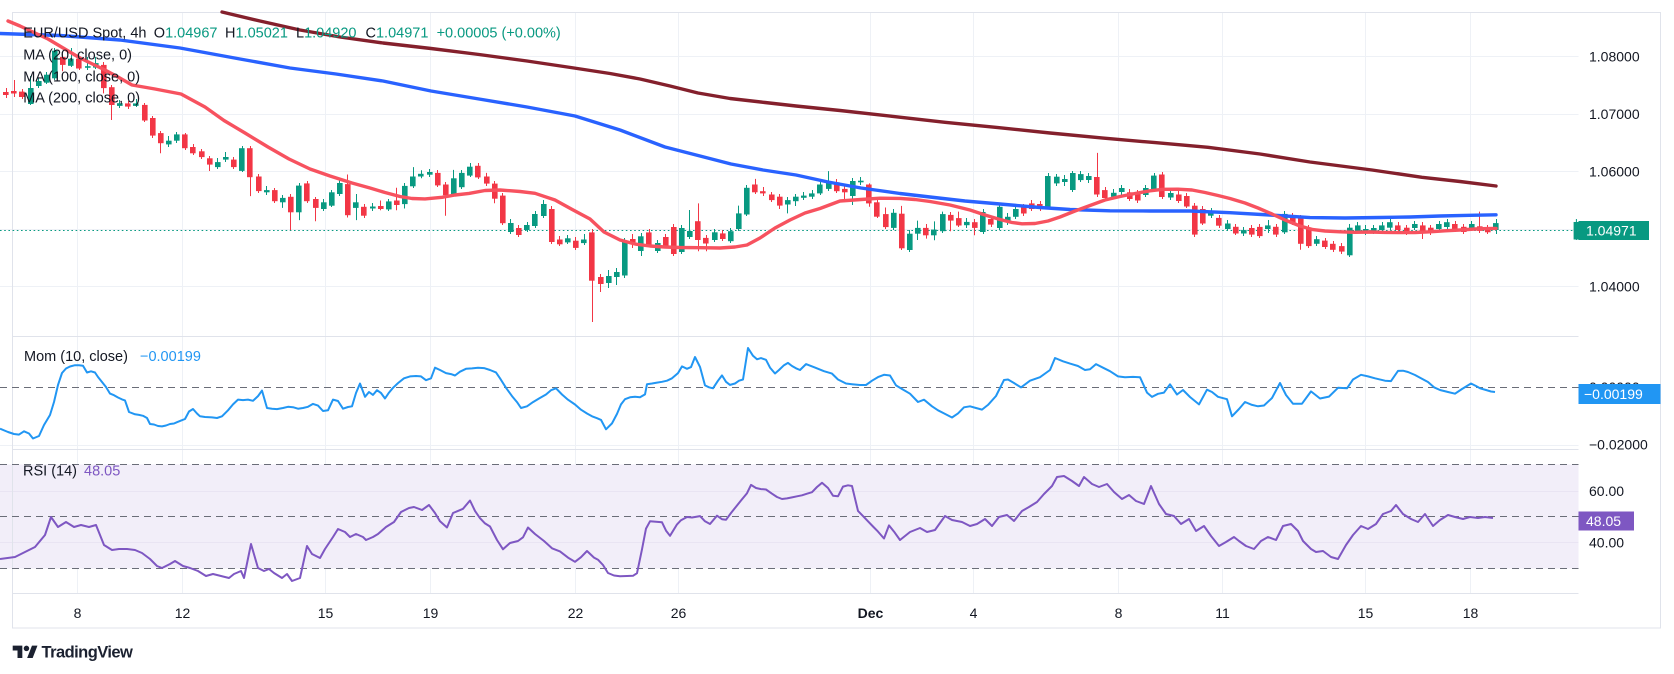 The height and width of the screenshot is (674, 1674). I want to click on svg-text: 48.05, so click(1603, 521).